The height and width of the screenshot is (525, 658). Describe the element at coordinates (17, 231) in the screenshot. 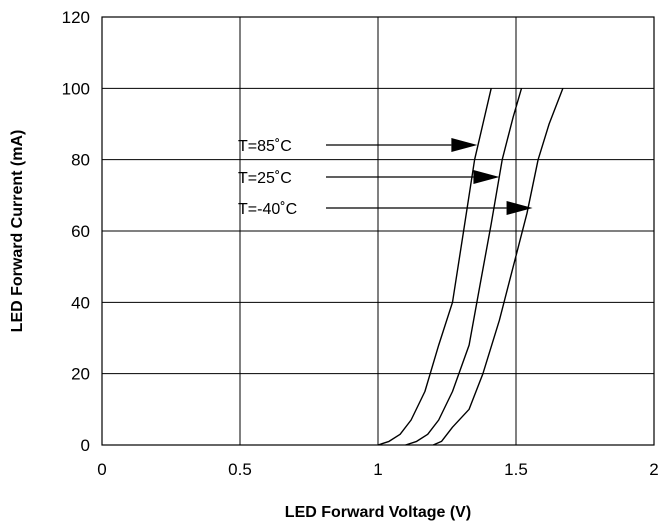

I see `y-axis-title: LED Forward Current (mA)` at that location.